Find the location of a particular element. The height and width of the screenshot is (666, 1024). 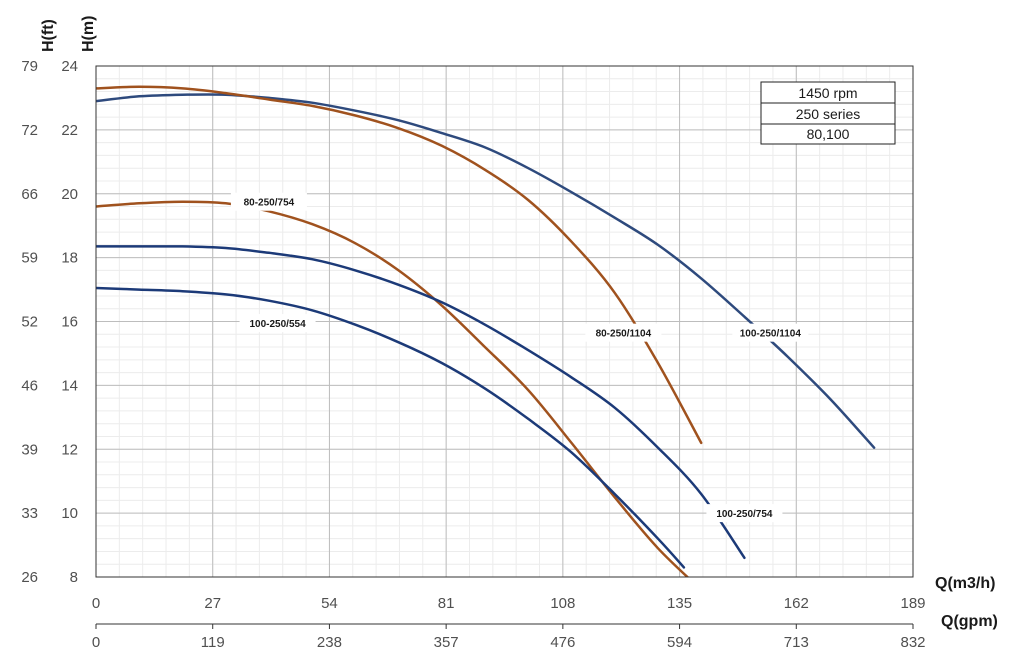

x-axis-title: Q(m3/h) is located at coordinates (965, 583).